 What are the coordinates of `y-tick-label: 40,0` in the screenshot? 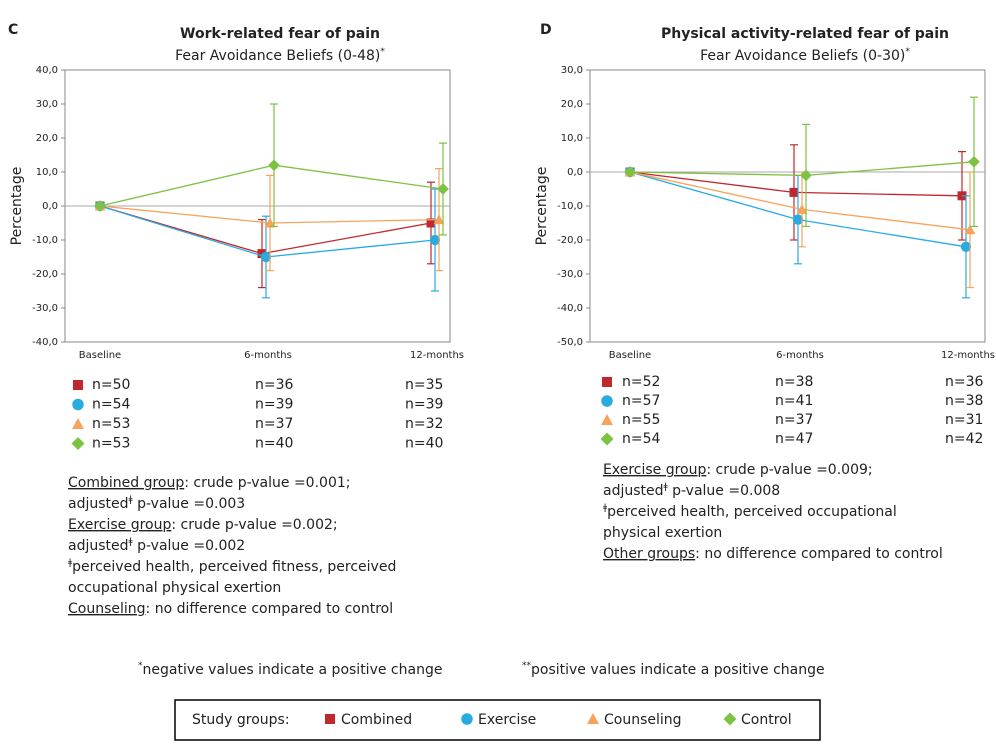 It's located at (47, 70).